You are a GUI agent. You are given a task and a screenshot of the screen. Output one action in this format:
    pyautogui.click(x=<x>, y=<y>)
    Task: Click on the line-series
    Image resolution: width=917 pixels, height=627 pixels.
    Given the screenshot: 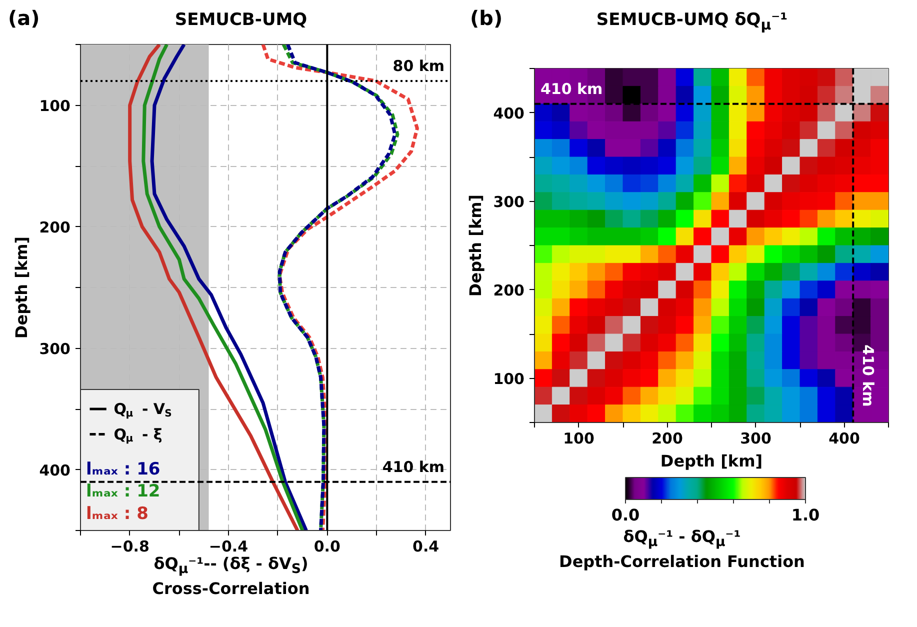 What is the action you would take?
    pyautogui.click(x=340, y=287)
    